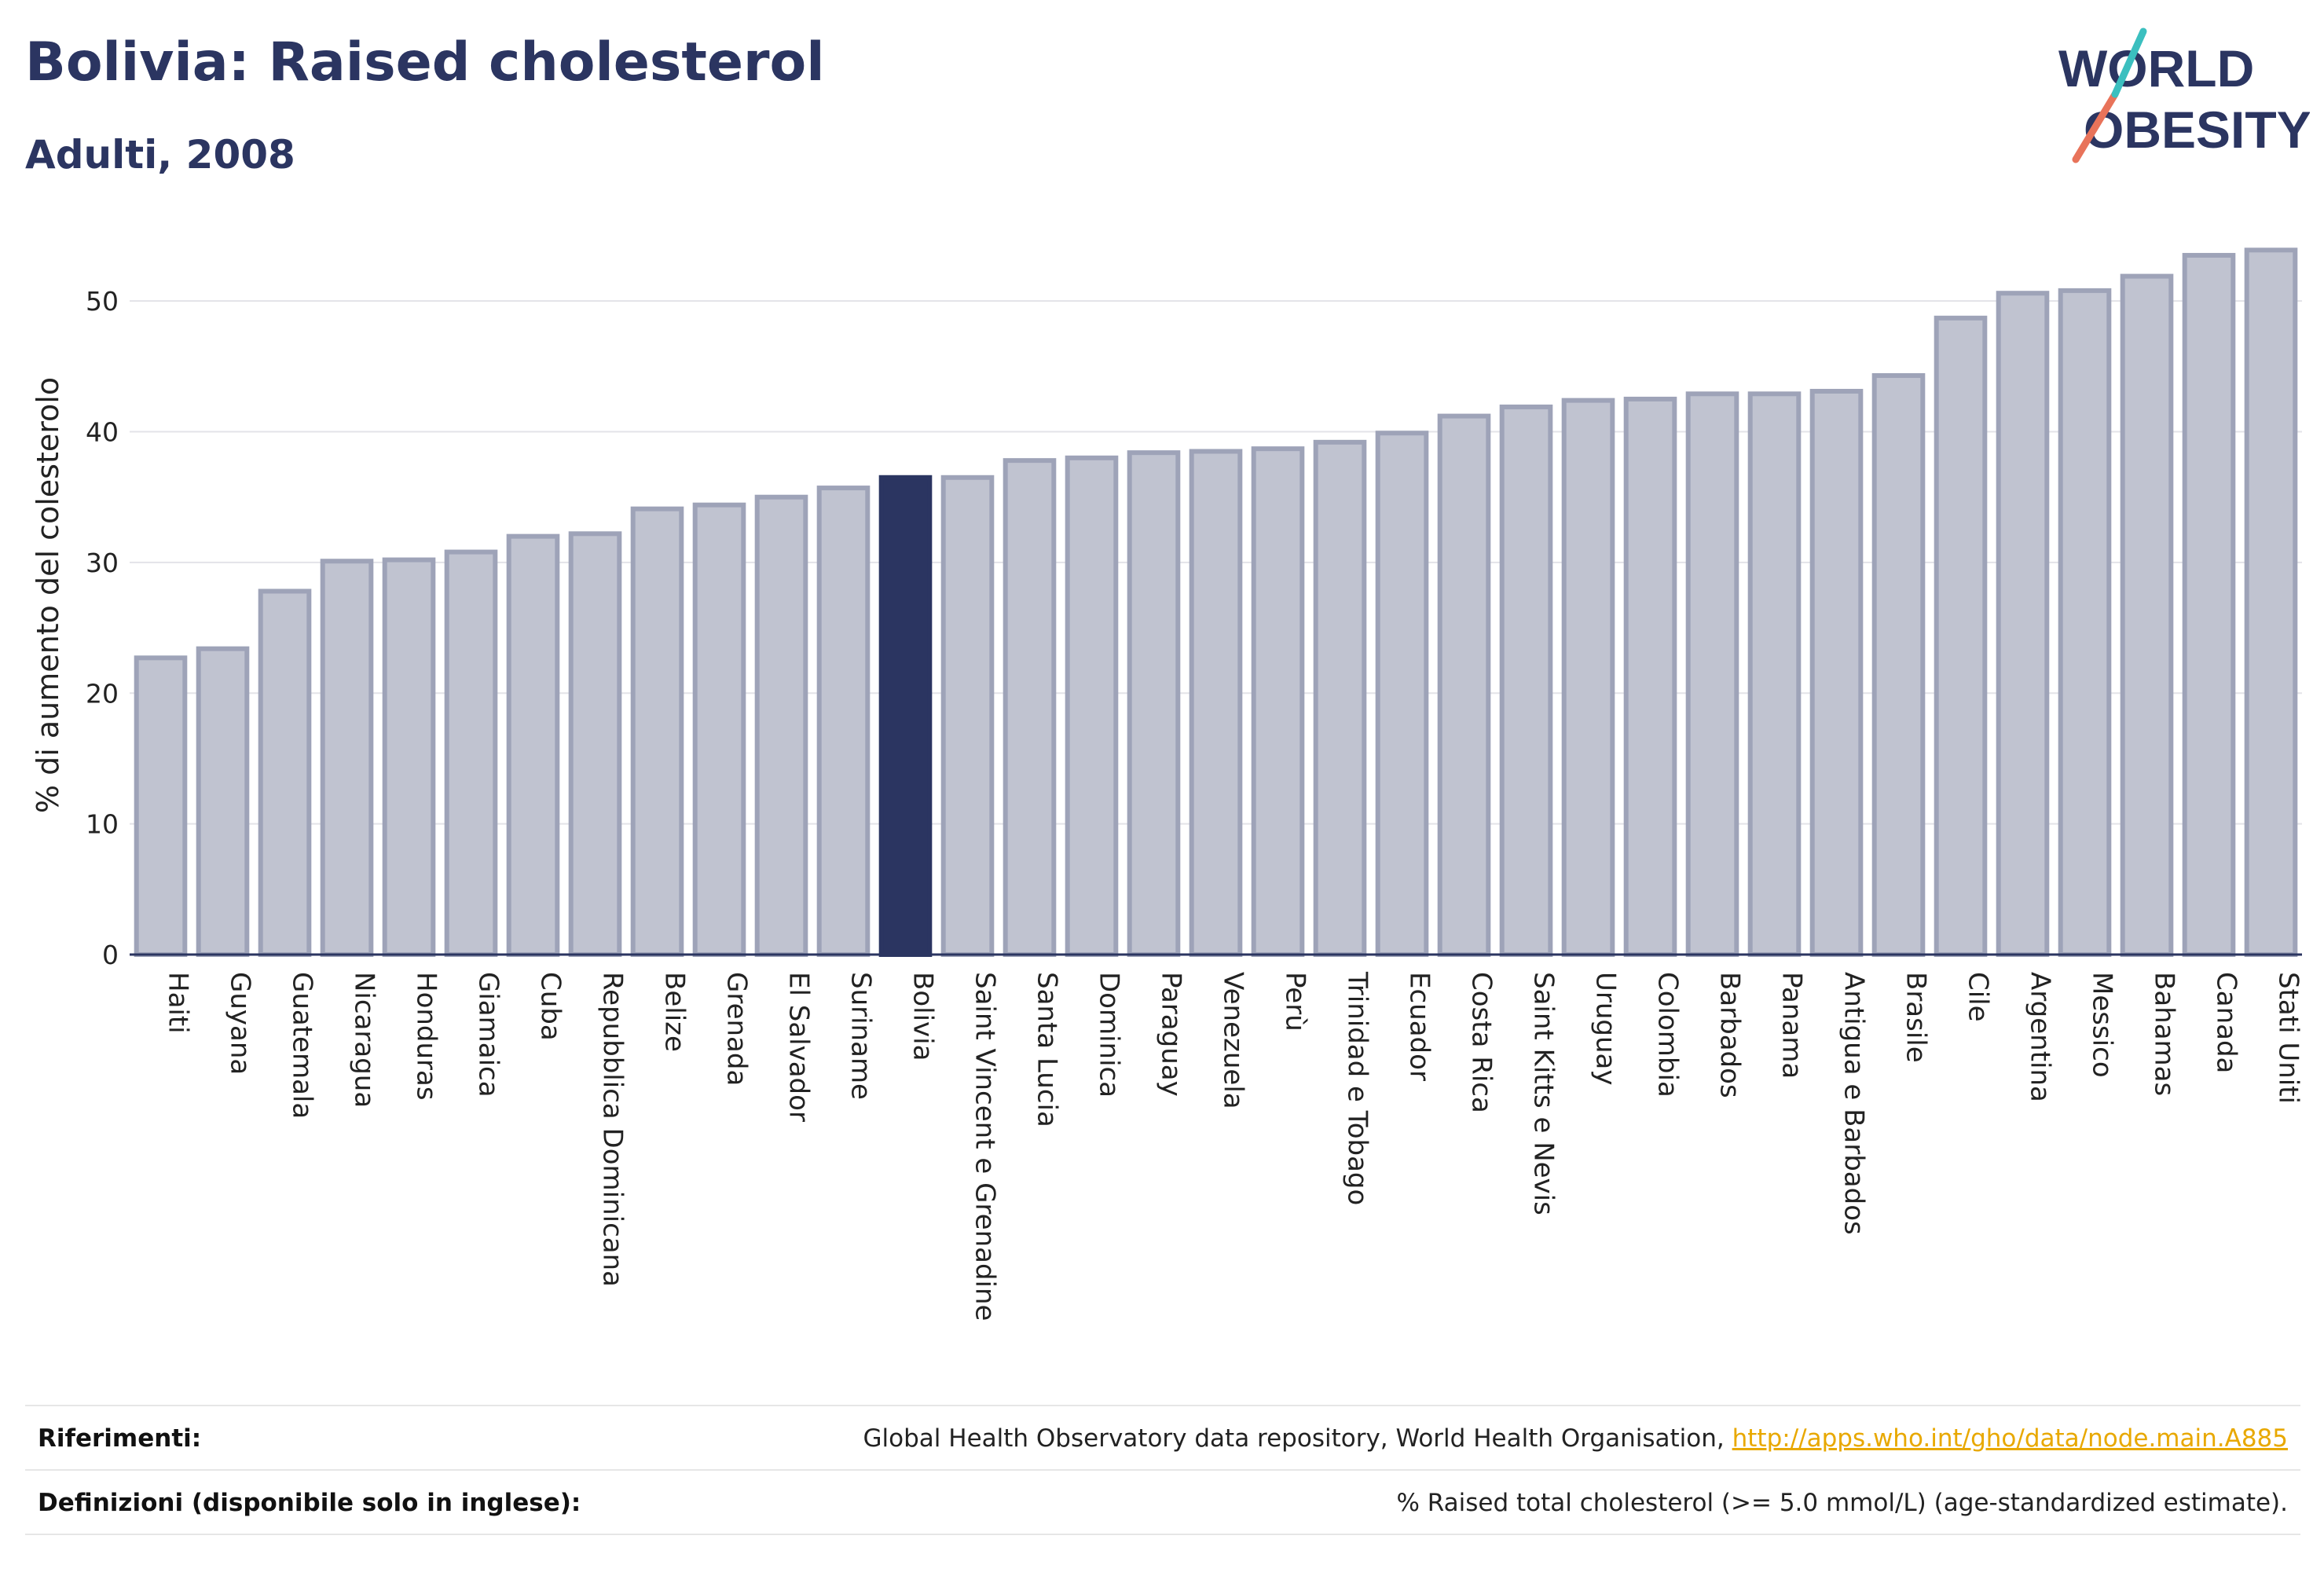  I want to click on y-axis-ticks: 0 10 20 30 40 50, so click(102, 628).